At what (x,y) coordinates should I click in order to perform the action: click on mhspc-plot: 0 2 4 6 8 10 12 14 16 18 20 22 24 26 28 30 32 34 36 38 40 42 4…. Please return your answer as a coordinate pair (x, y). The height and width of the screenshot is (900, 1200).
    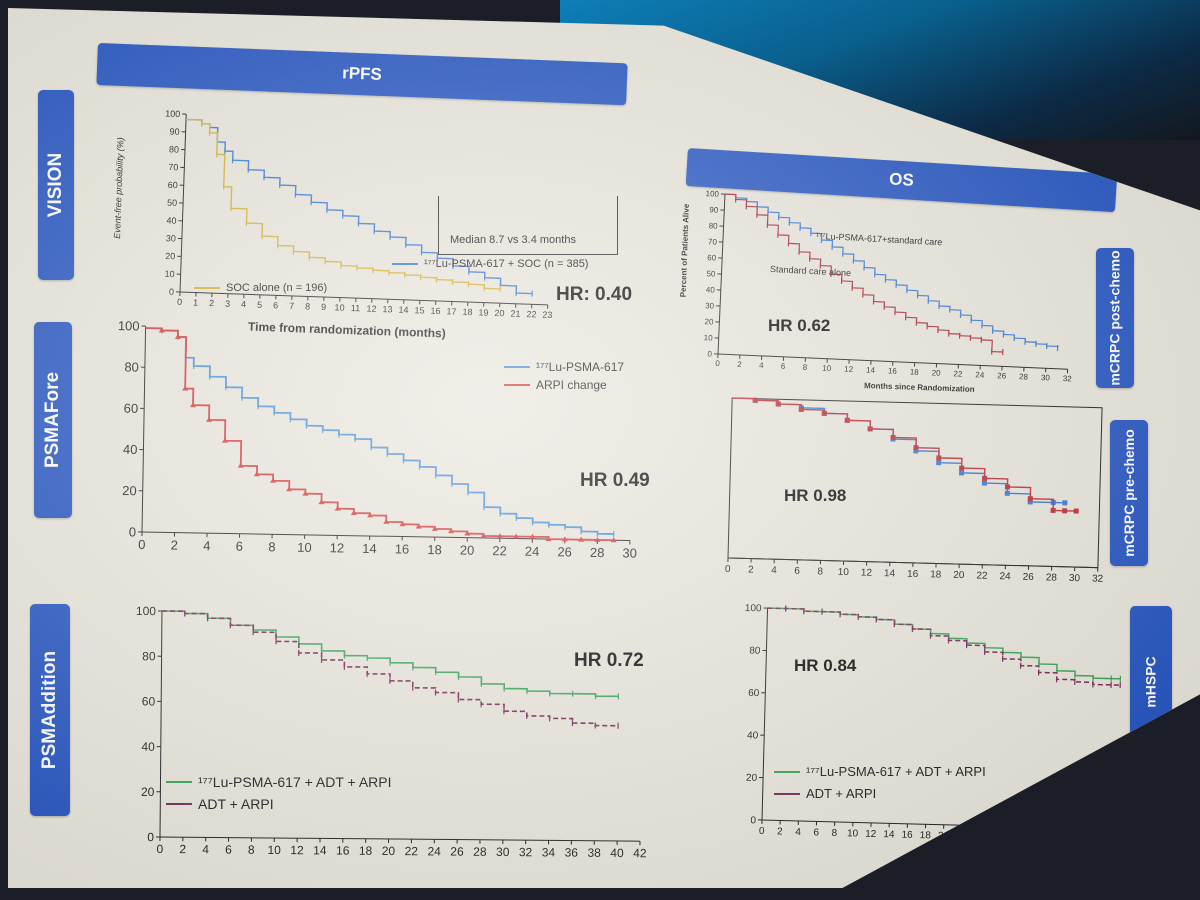
    Looking at the image, I should click on (956, 725).